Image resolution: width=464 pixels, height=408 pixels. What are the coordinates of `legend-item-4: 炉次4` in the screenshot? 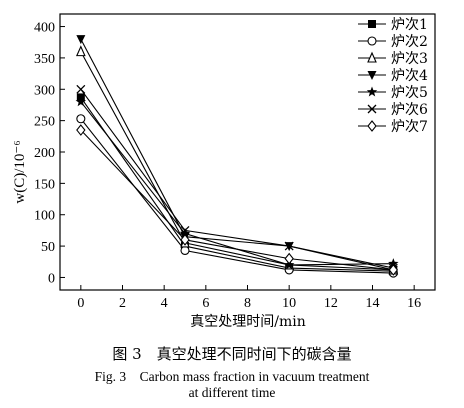 It's located at (393, 76).